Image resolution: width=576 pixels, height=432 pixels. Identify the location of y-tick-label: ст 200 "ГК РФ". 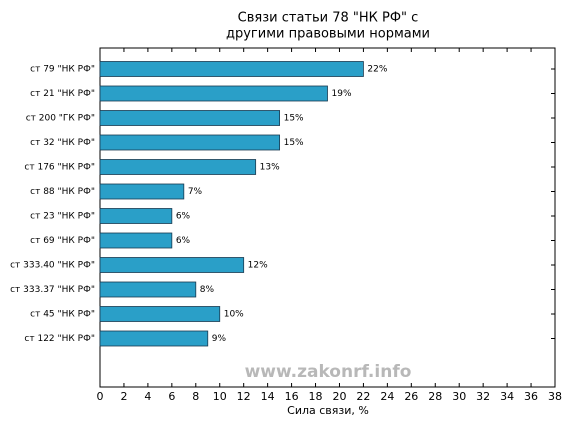
(60, 119).